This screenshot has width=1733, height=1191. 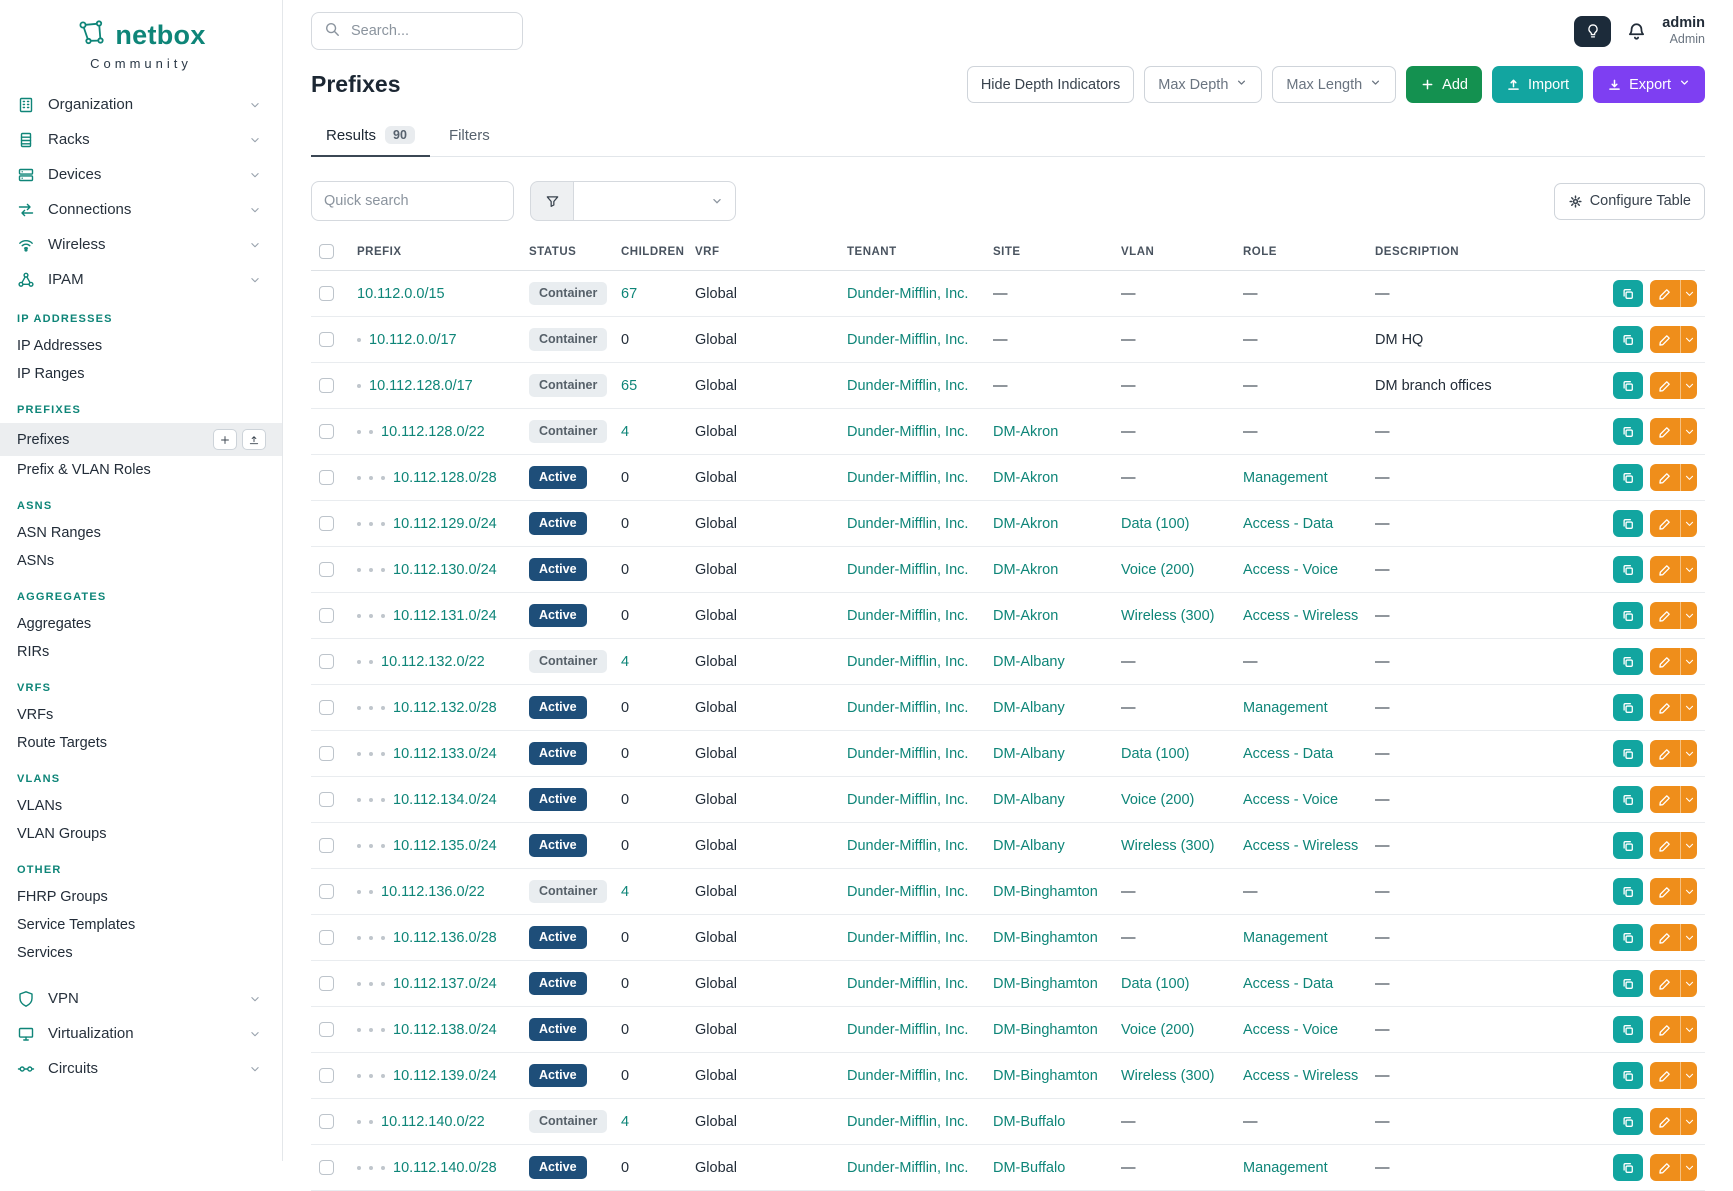 What do you see at coordinates (1629, 201) in the screenshot?
I see `configure-table-button: Configure Table` at bounding box center [1629, 201].